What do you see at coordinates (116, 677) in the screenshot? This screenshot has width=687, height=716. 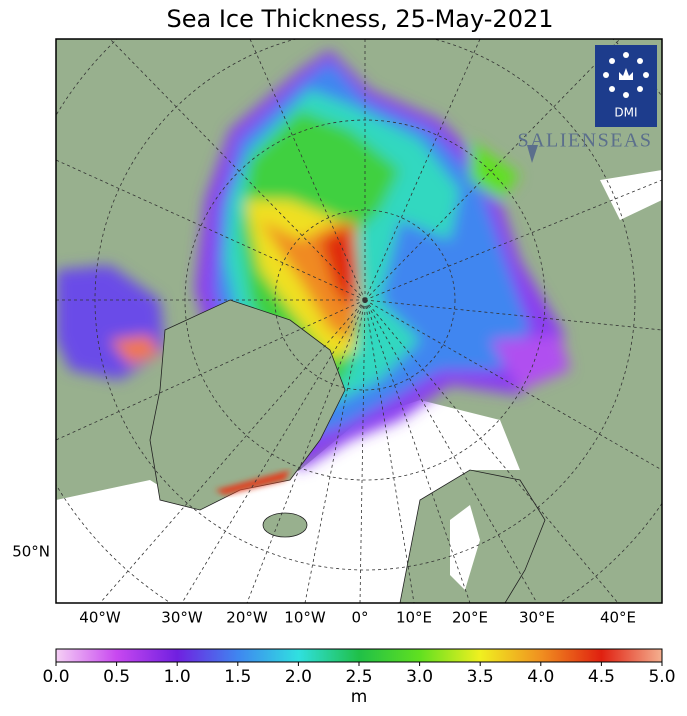 I see `colorbar-tick-label: 0.5` at bounding box center [116, 677].